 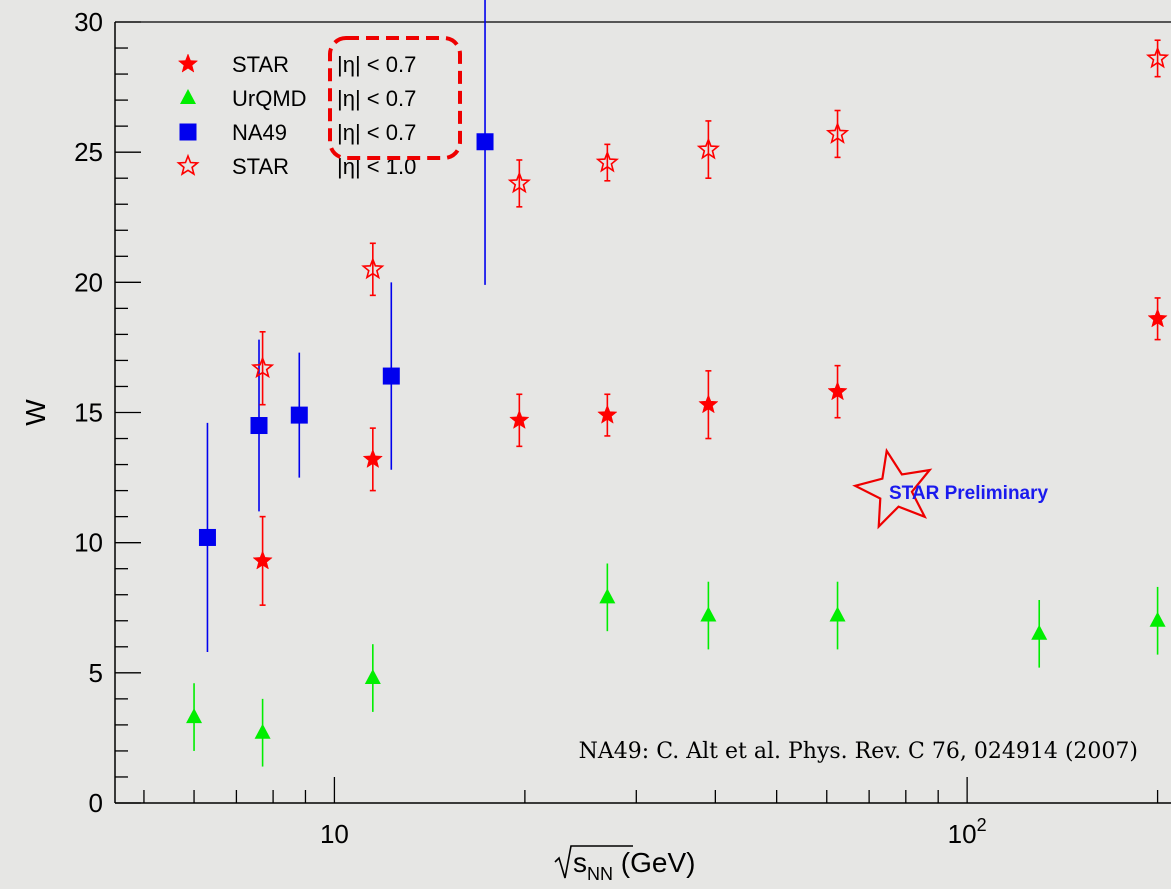 What do you see at coordinates (969, 493) in the screenshot?
I see `preliminary-label: STAR Preliminary` at bounding box center [969, 493].